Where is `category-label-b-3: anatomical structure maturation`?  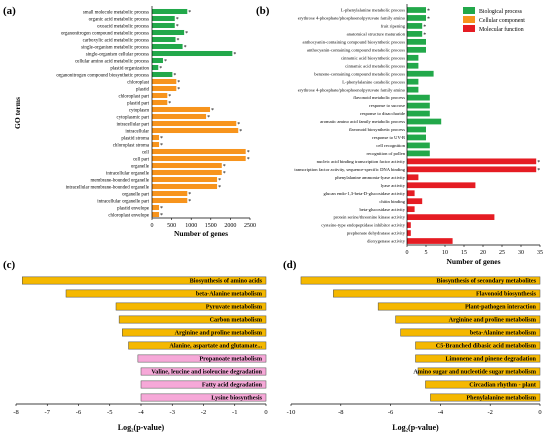 category-label-b-3: anatomical structure maturation is located at coordinates (376, 33).